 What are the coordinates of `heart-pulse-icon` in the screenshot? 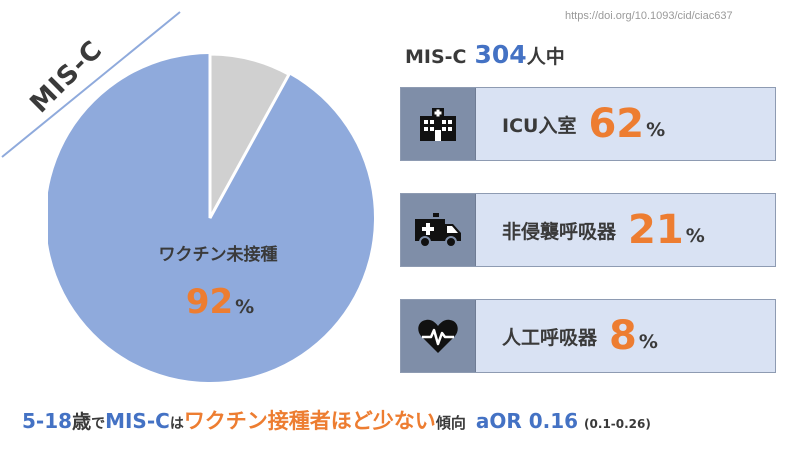 It's located at (438, 336).